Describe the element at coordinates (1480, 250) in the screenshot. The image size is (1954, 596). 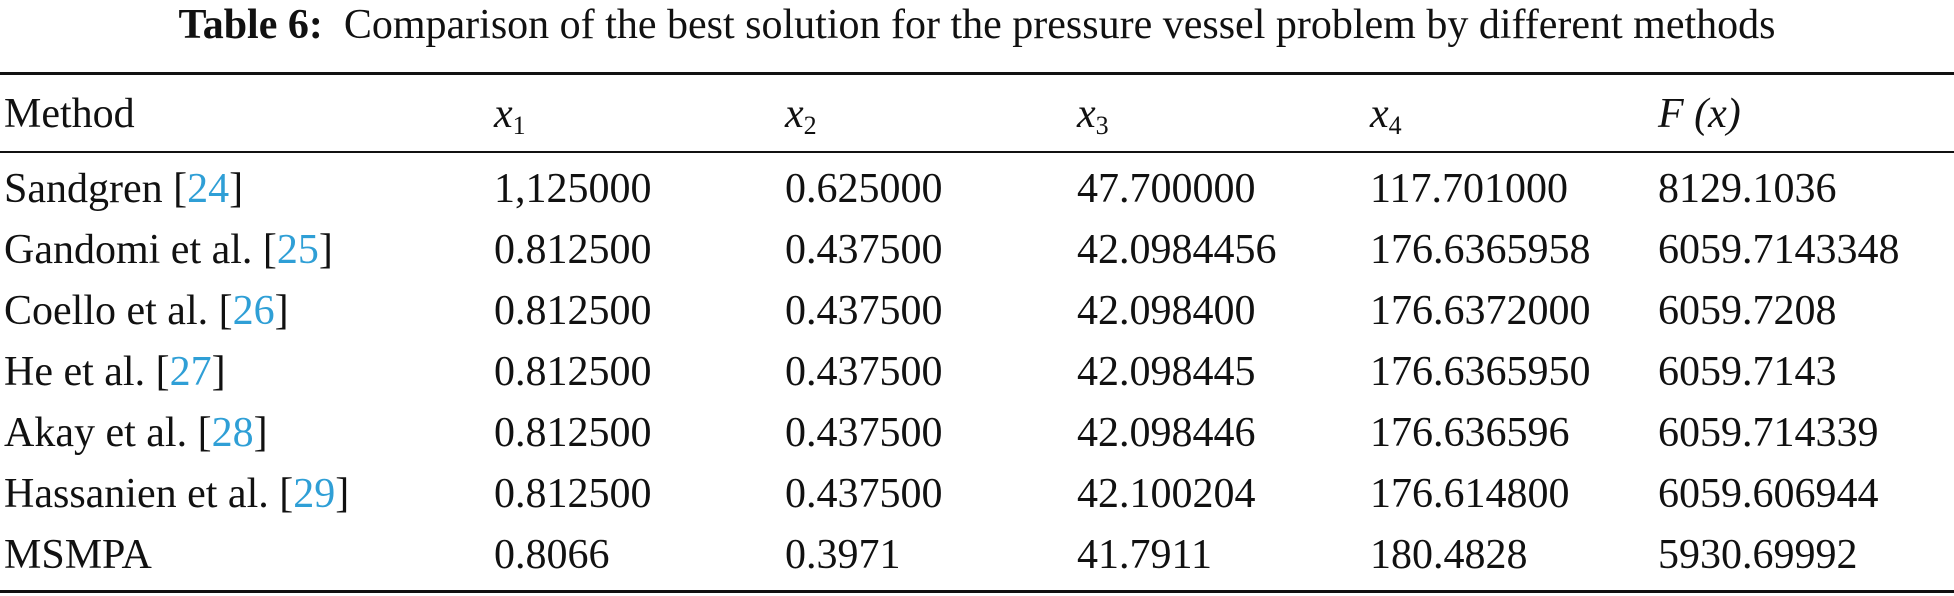
I see `x4-cell: 176.6365958` at that location.